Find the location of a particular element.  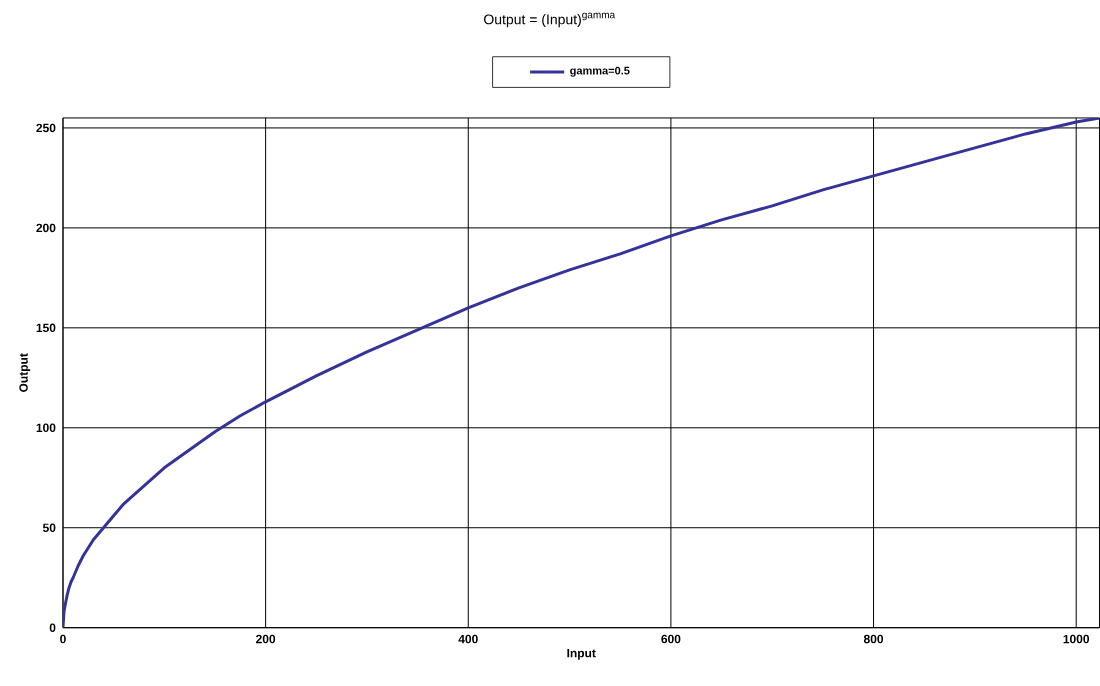

y-tick-label: 100 is located at coordinates (46, 428).